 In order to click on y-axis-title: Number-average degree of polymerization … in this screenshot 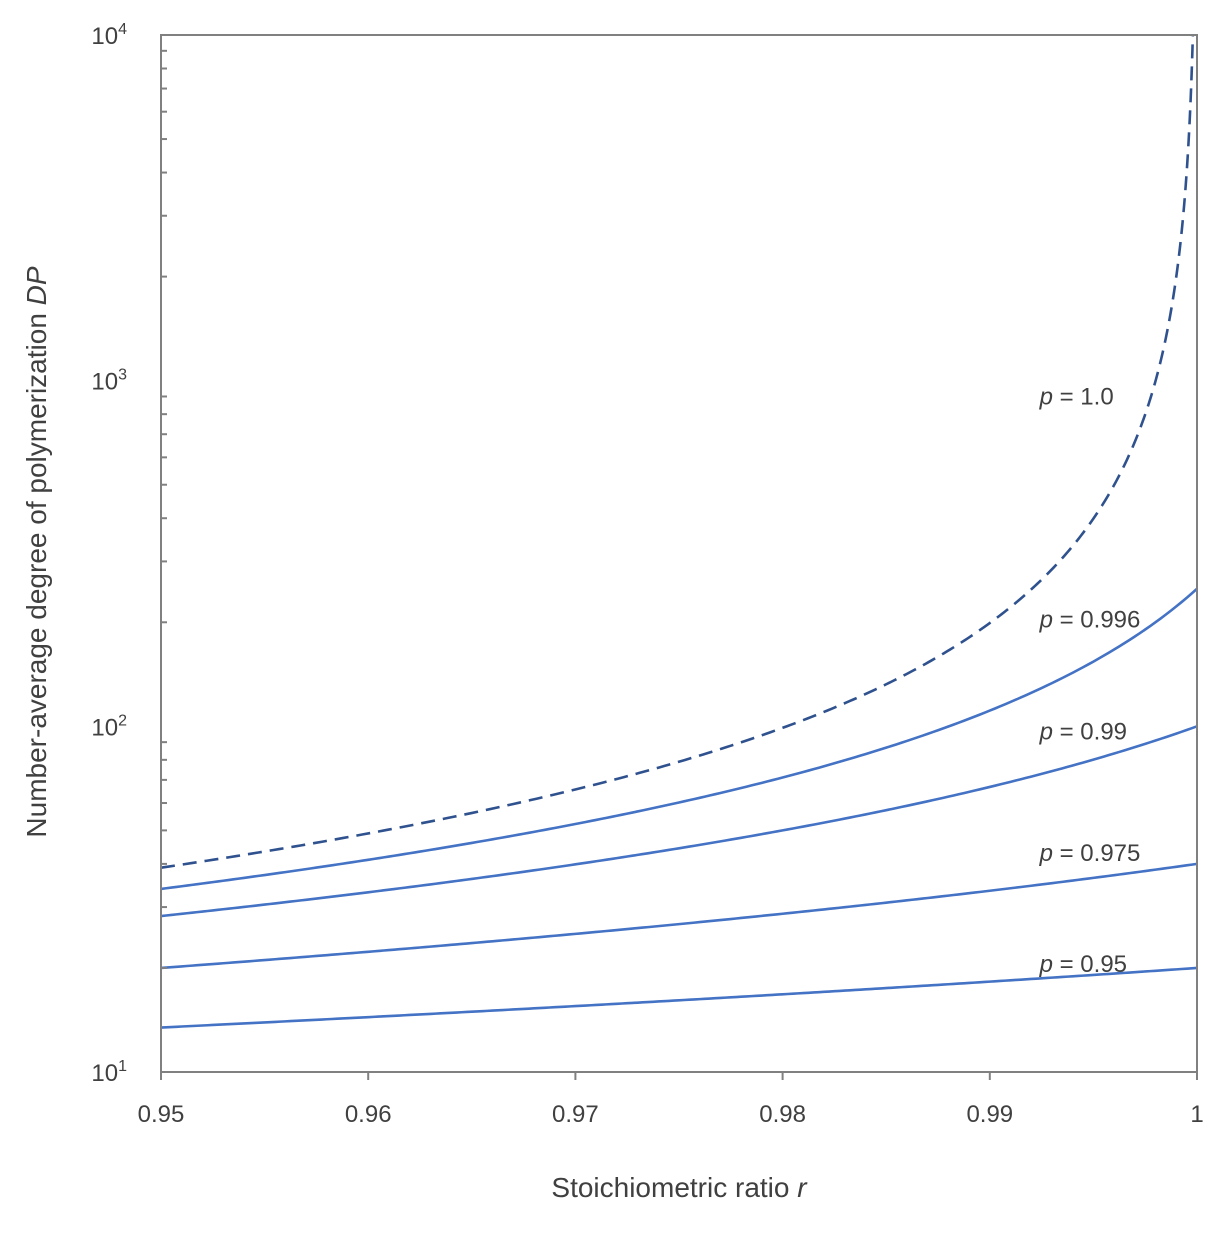, I will do `click(36, 552)`.